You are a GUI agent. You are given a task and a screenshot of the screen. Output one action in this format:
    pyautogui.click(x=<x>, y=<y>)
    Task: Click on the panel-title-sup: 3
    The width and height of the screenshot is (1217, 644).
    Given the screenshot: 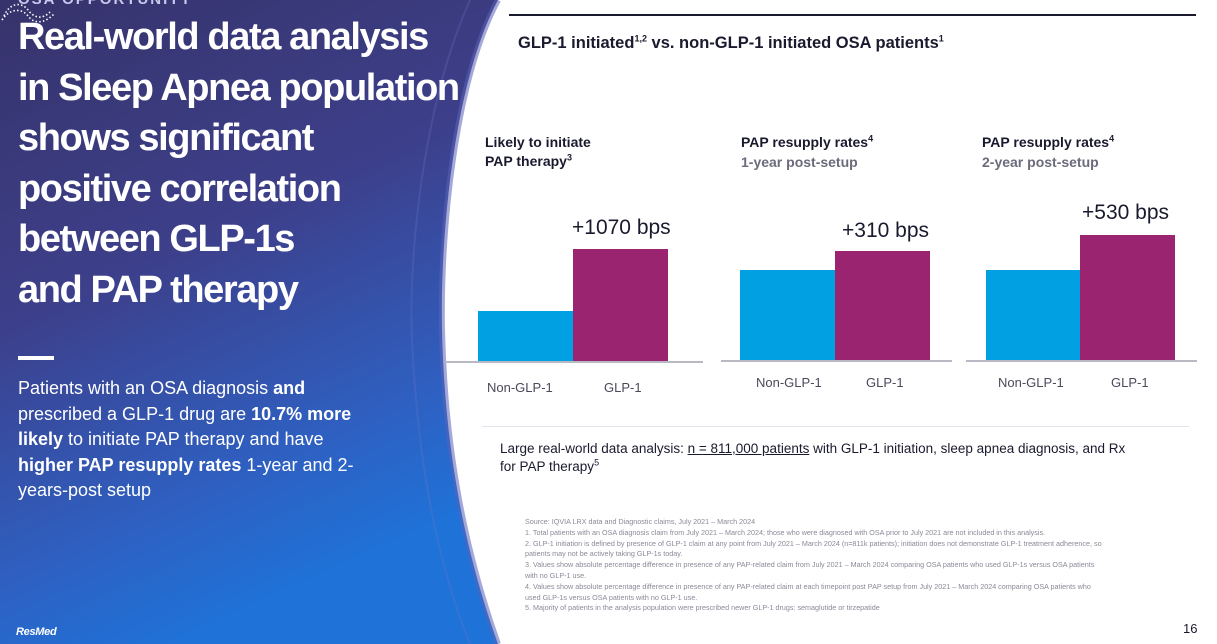 What is the action you would take?
    pyautogui.click(x=569, y=157)
    